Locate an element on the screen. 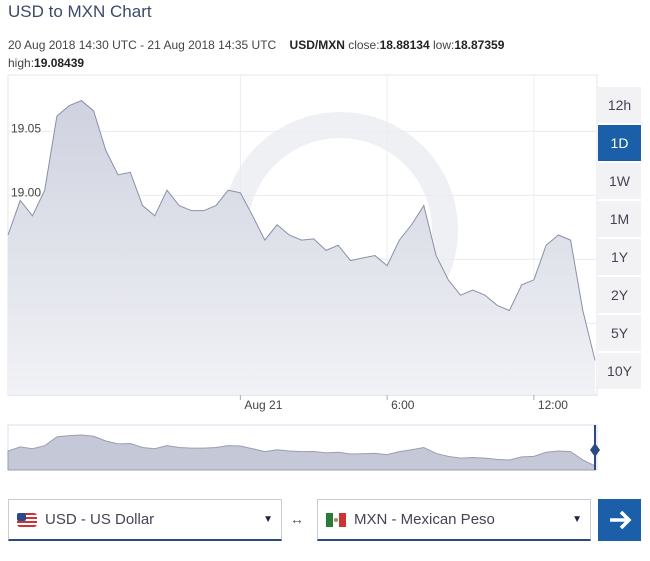  y-tick-label: 19.00 is located at coordinates (26, 192).